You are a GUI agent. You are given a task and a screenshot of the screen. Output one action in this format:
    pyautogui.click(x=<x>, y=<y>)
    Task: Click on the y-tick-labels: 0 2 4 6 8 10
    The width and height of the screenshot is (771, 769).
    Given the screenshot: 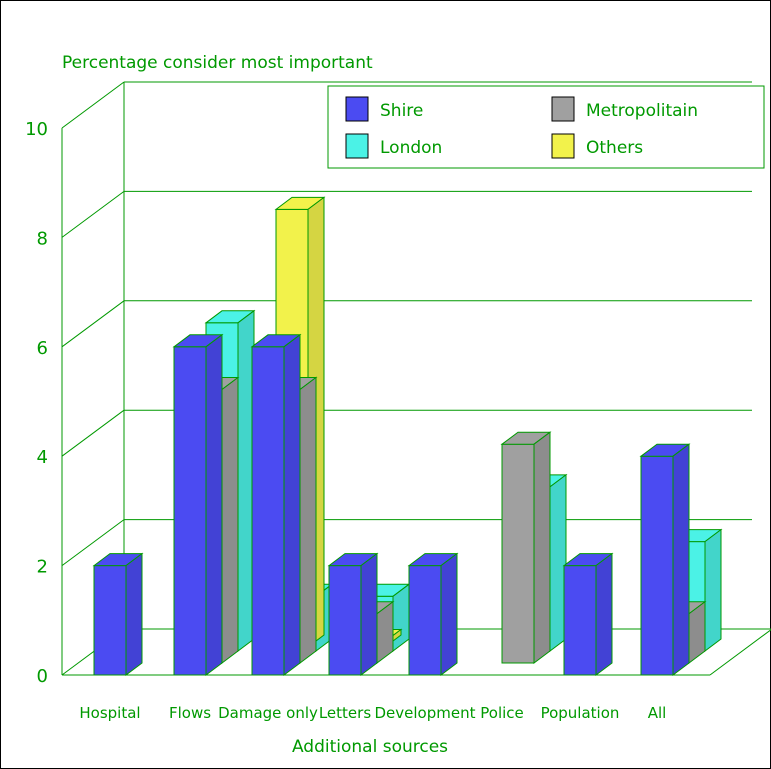 What is the action you would take?
    pyautogui.click(x=36, y=403)
    